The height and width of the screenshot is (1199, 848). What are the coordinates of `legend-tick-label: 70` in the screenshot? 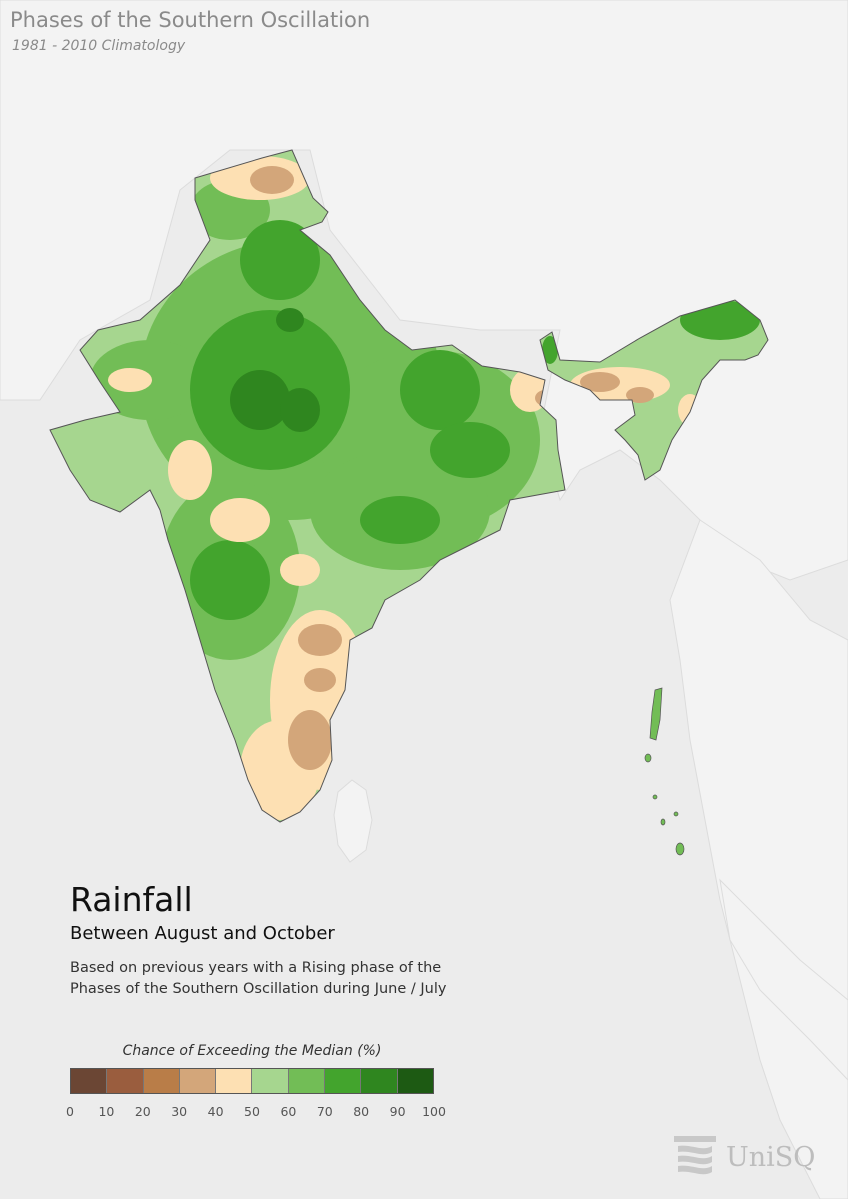 It's located at (324, 1111).